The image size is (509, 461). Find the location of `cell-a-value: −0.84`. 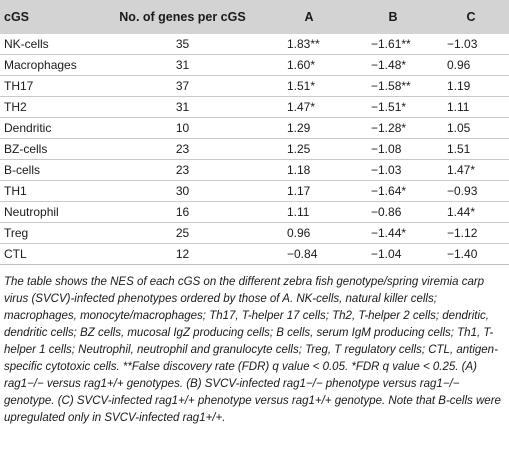

cell-a-value: −0.84 is located at coordinates (302, 254).